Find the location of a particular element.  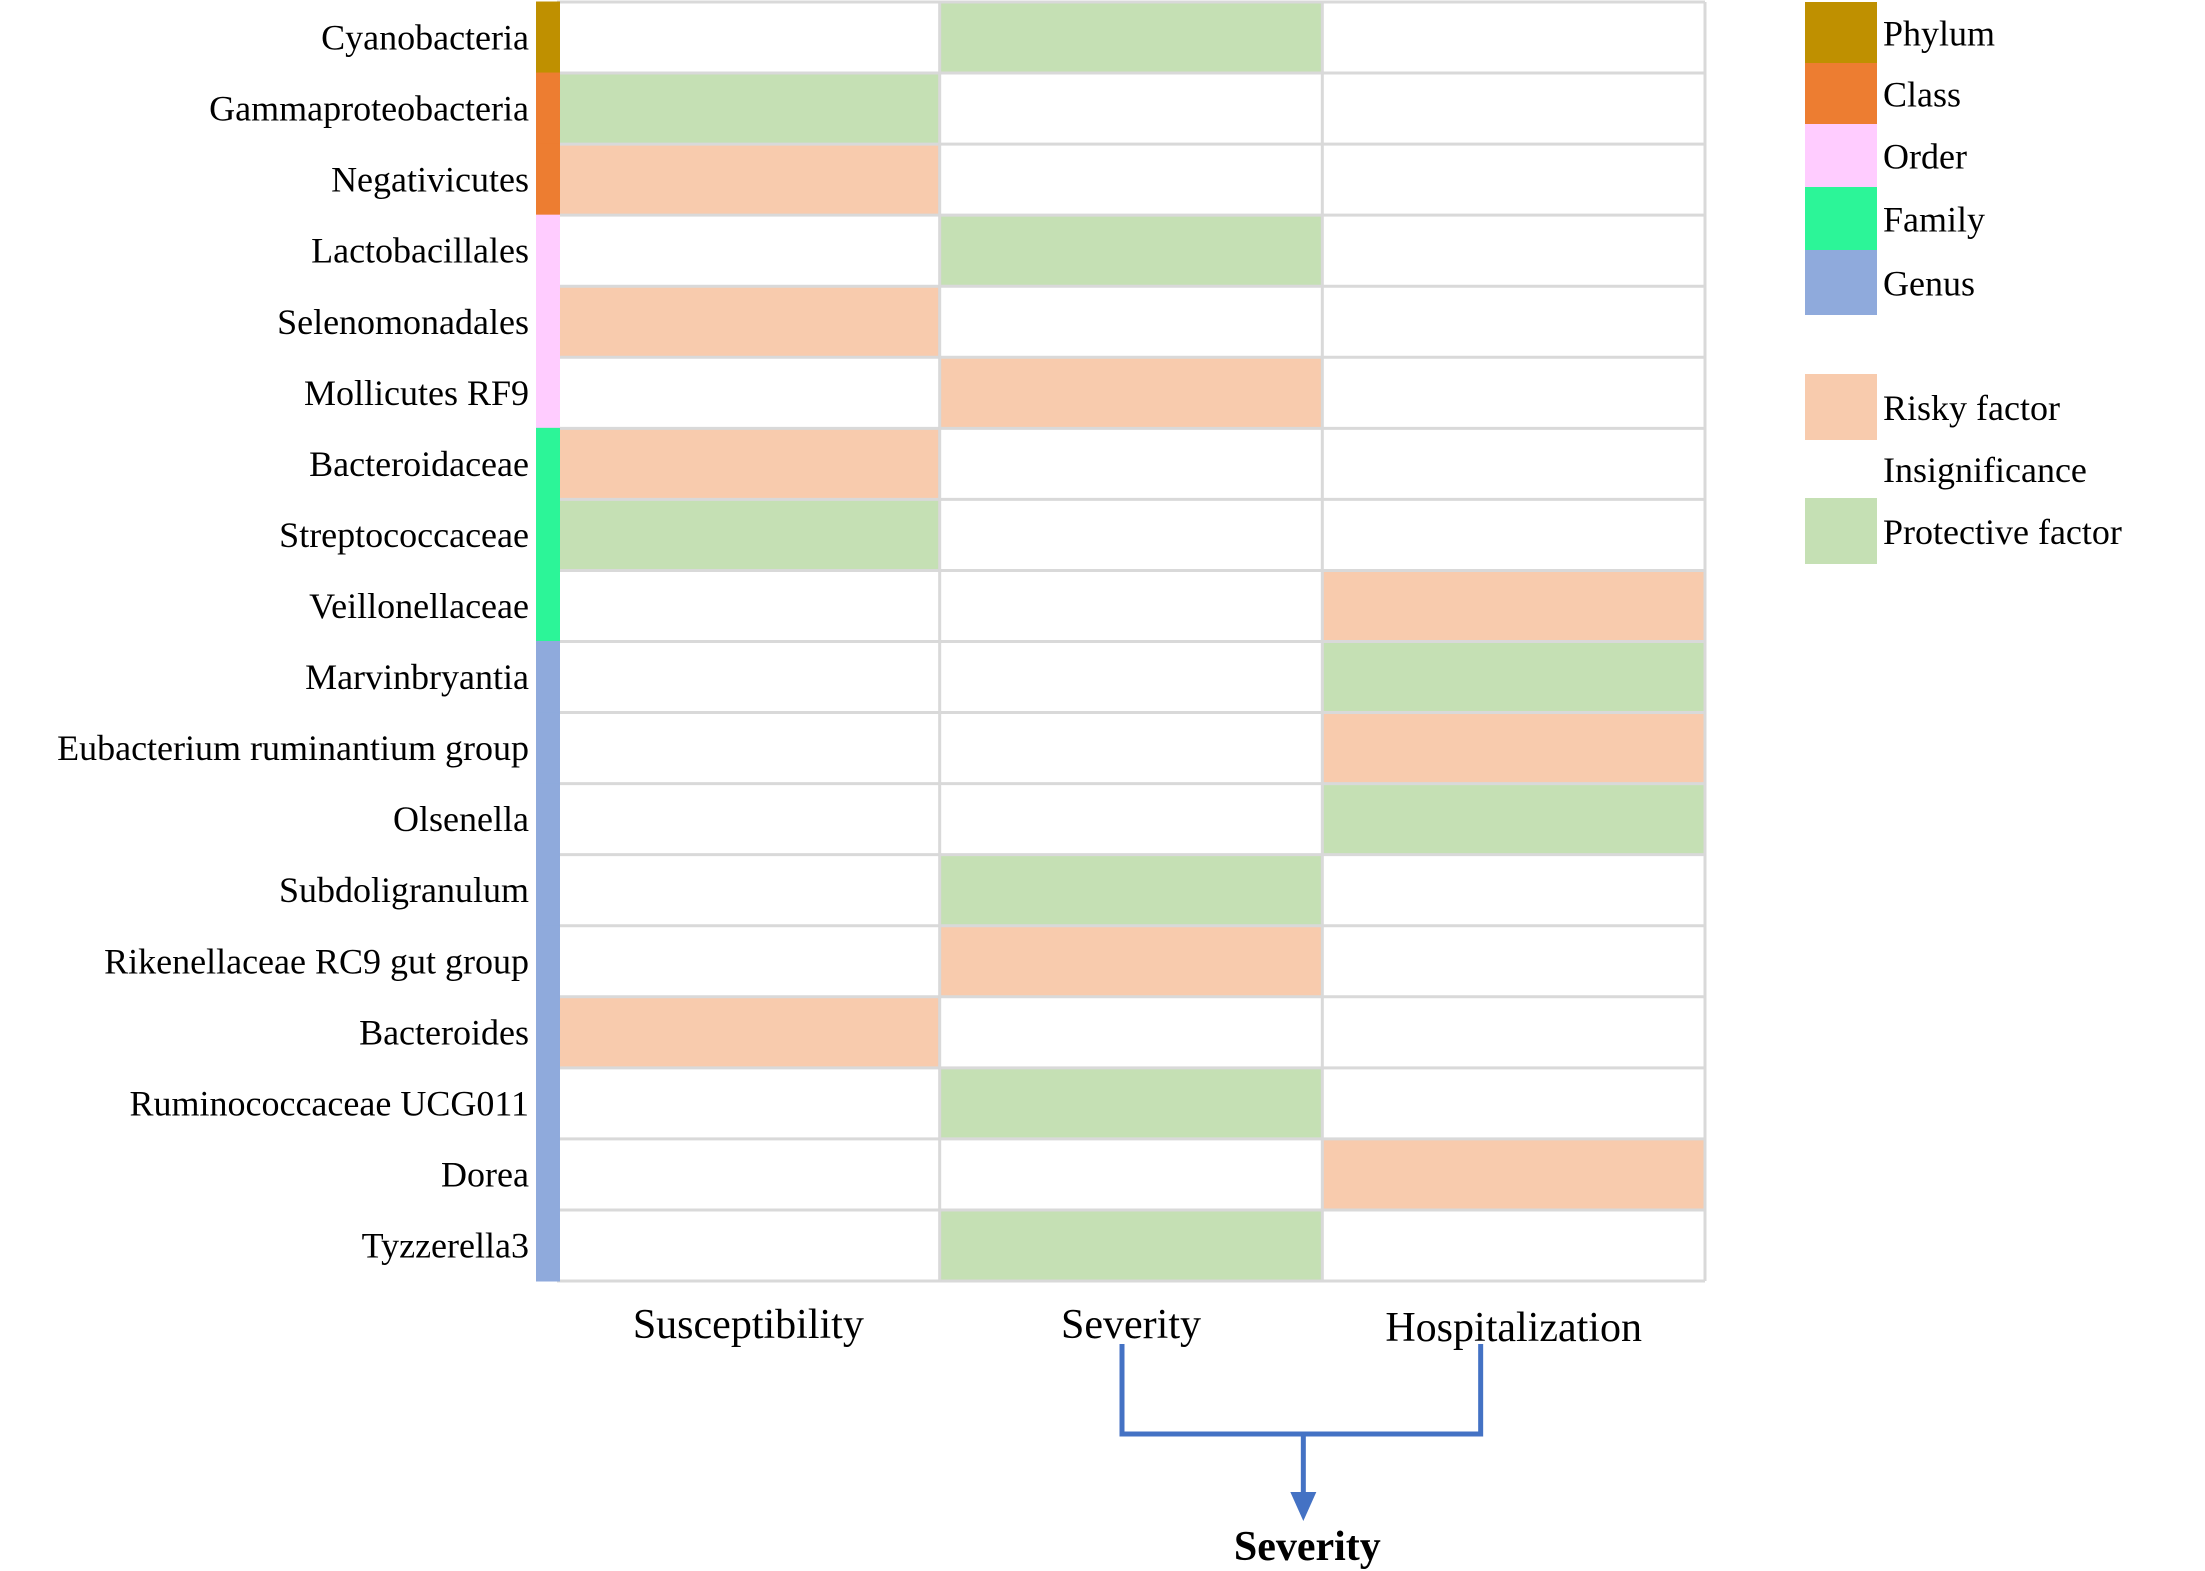

legend-label-class: Class is located at coordinates (1922, 95).